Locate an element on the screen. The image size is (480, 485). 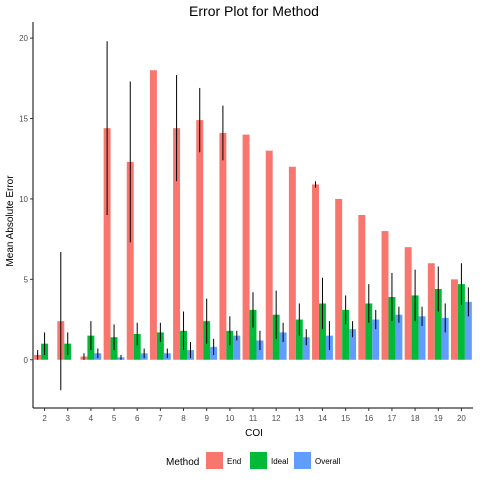
x-tick-label: 11 is located at coordinates (253, 418).